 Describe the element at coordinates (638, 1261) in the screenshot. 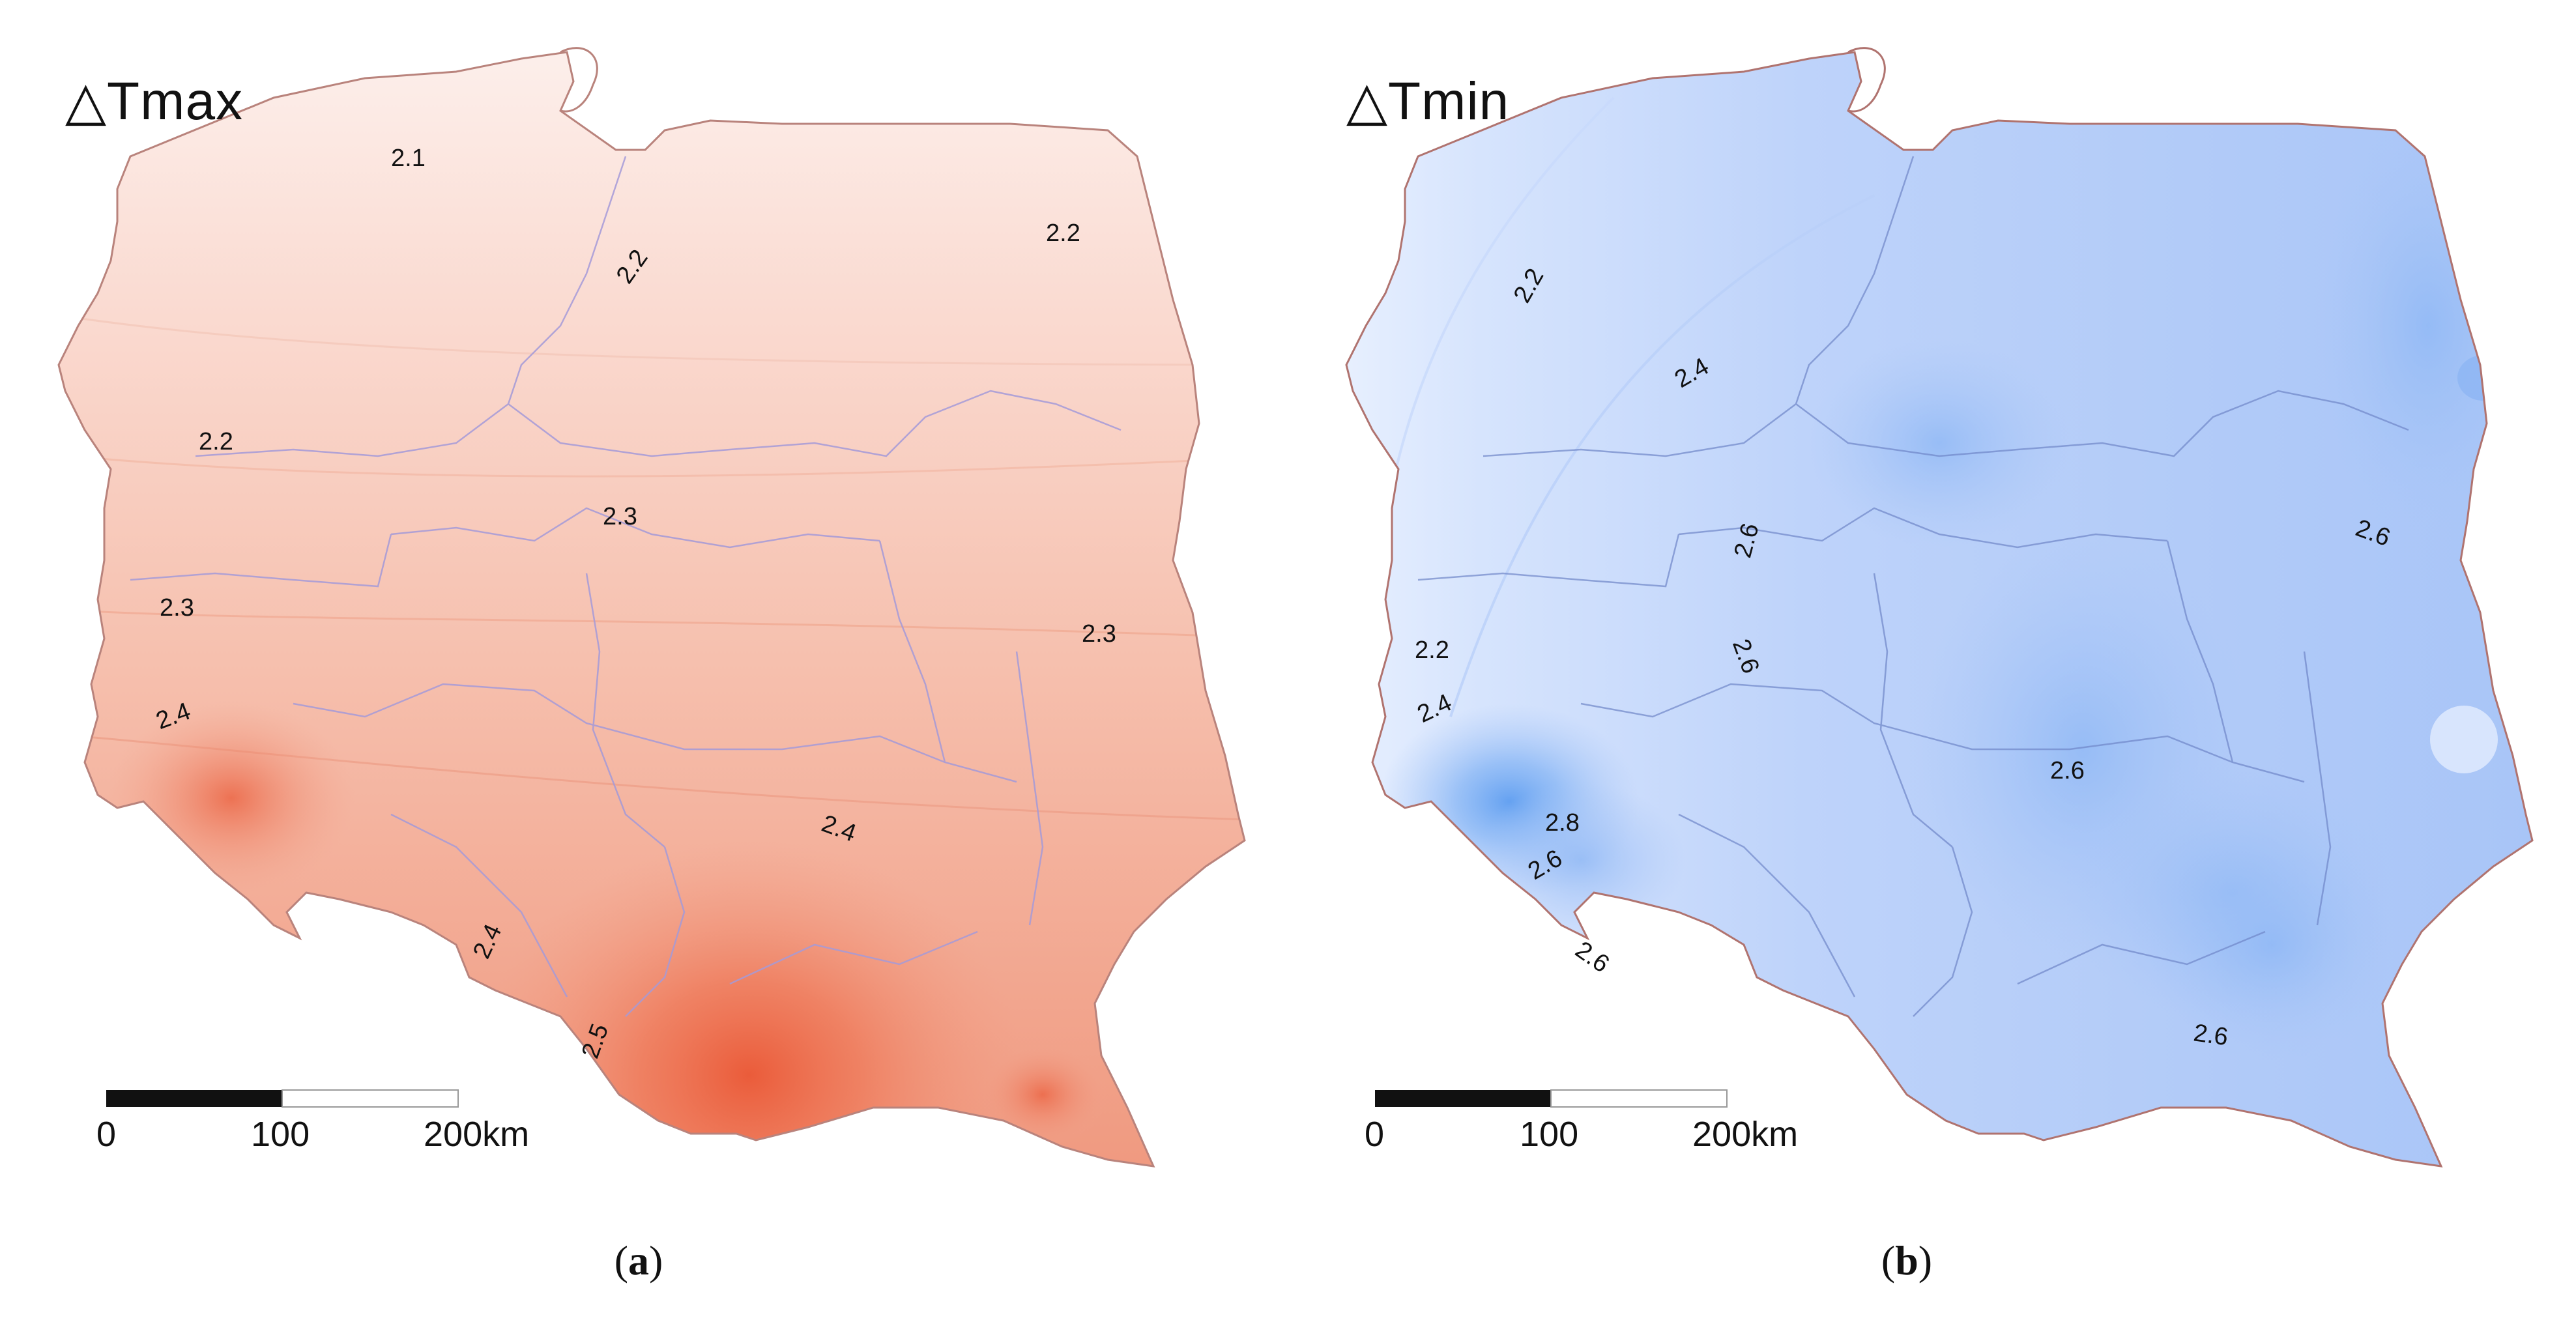

I see `panel-caption-a: (a)` at that location.